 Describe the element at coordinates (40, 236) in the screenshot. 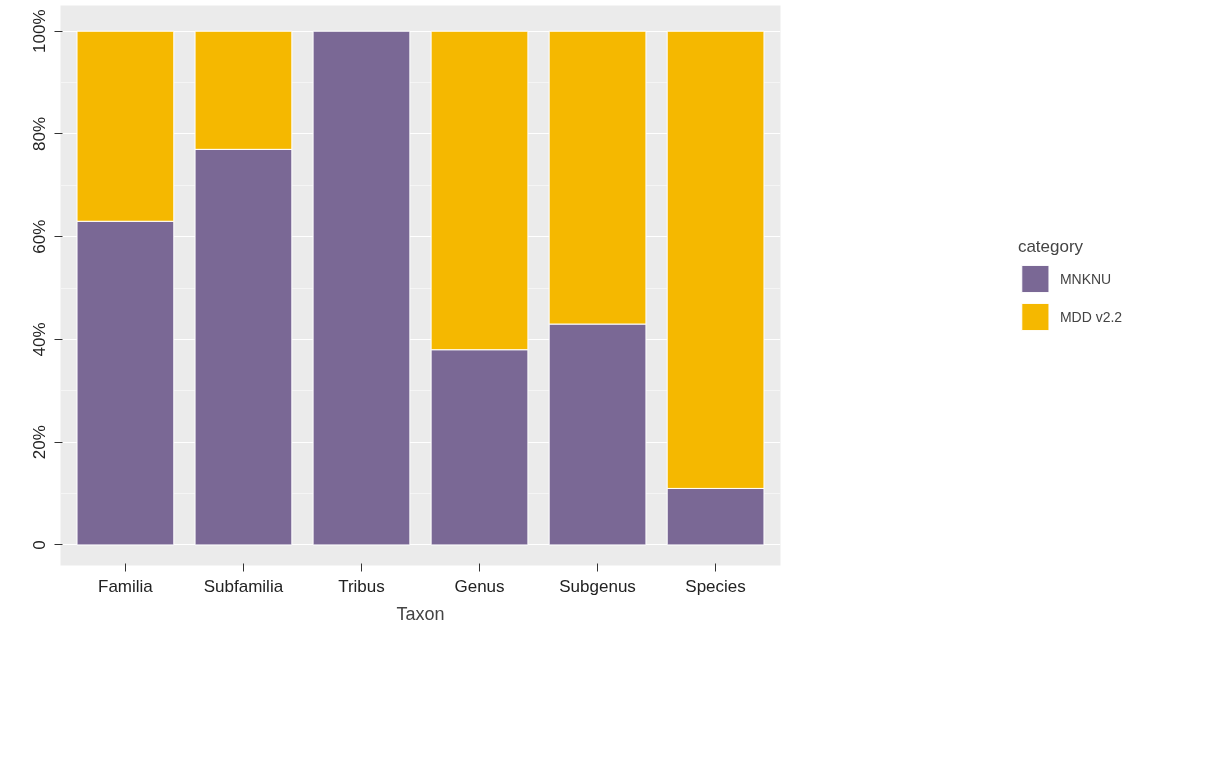

I see `y-tick-label: 60%` at that location.